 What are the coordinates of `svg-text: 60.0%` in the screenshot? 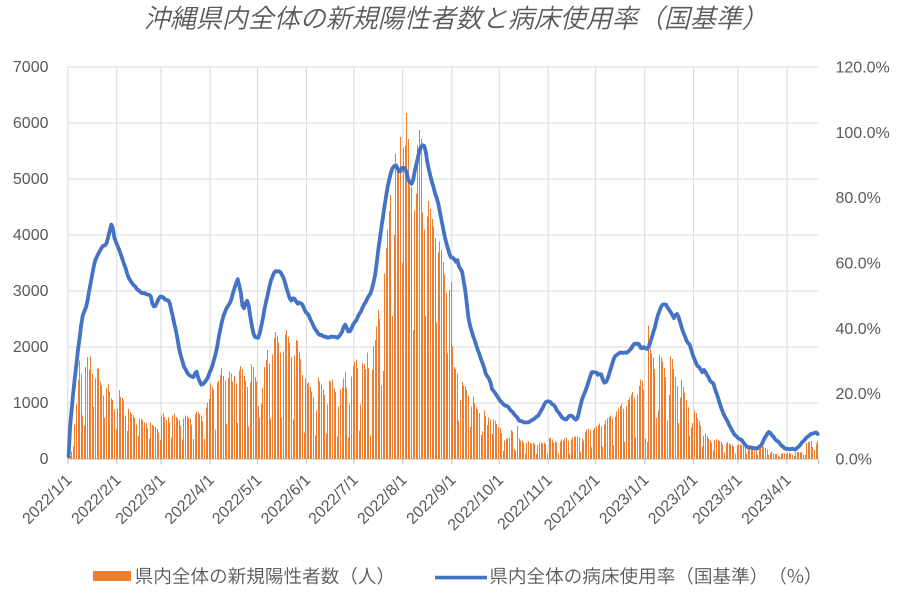 It's located at (858, 264).